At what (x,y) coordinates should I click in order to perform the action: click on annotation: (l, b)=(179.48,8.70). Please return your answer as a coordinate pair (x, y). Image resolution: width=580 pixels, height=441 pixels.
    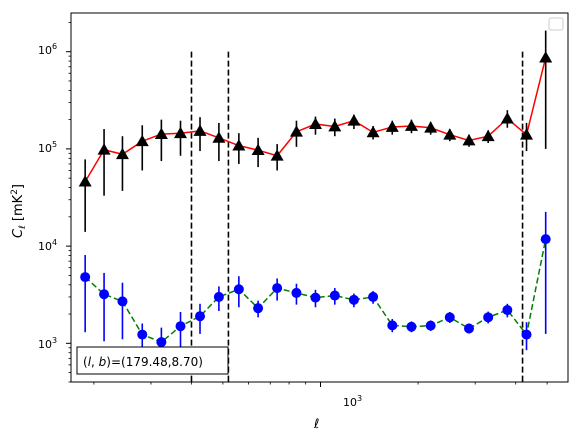
    Looking at the image, I should click on (152, 360).